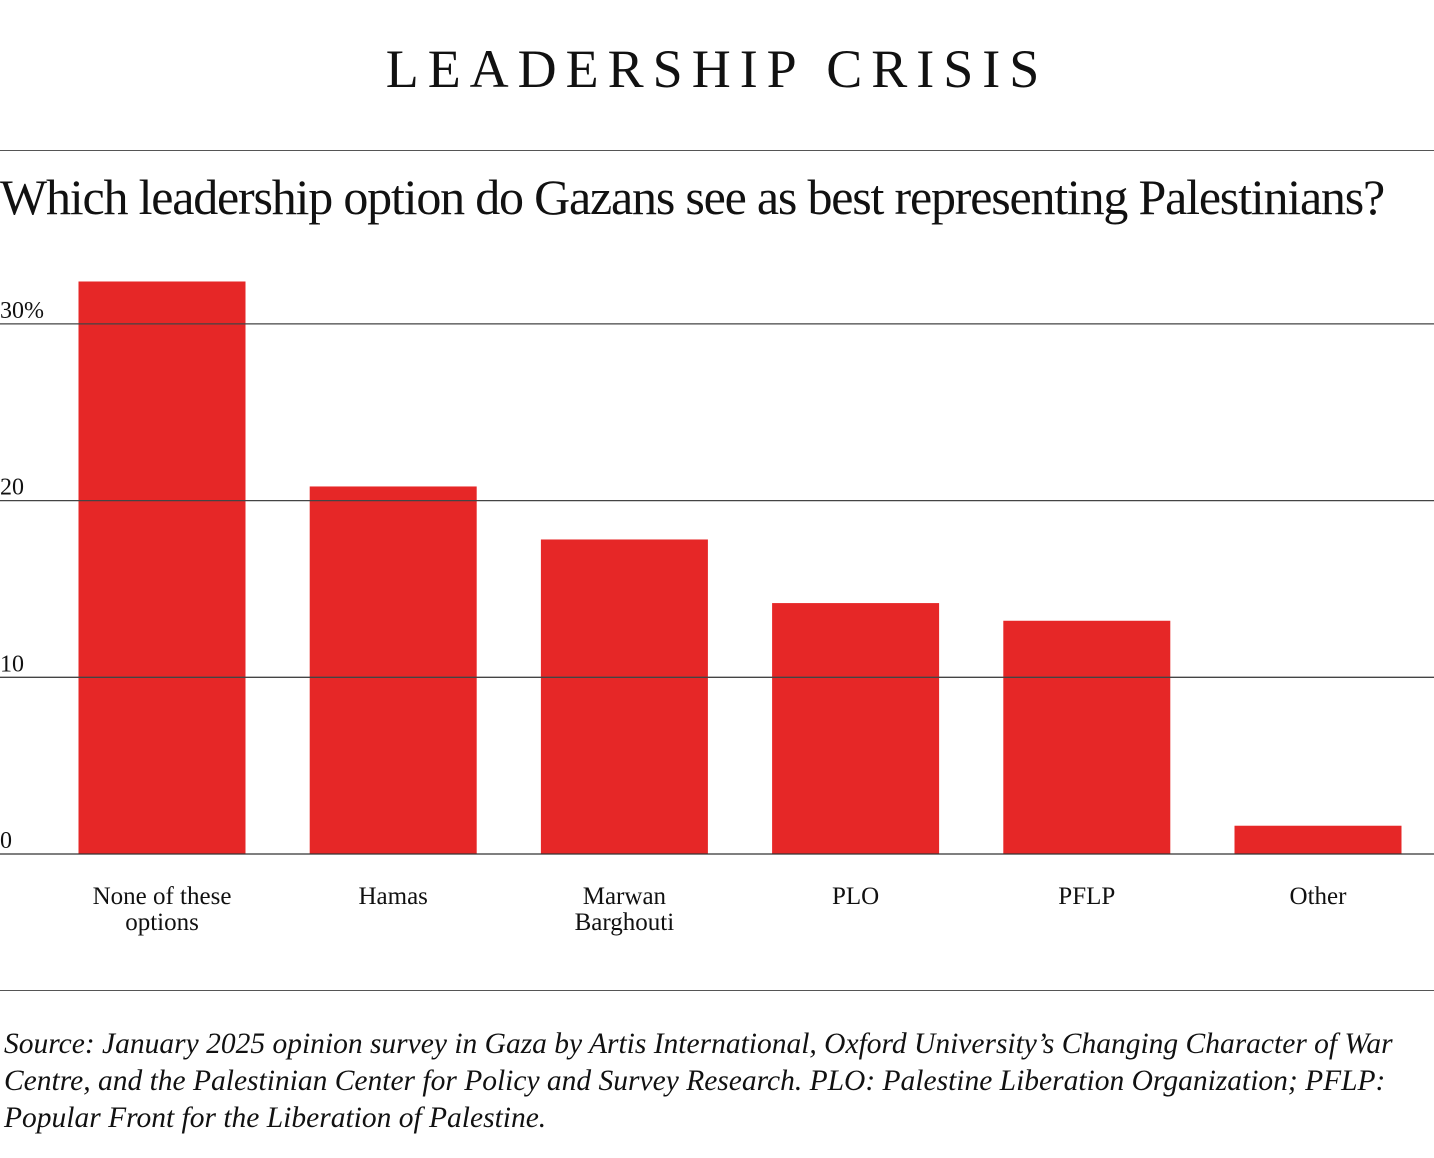 This screenshot has height=1158, width=1434. Describe the element at coordinates (717, 69) in the screenshot. I see `chart-header-title: LEADERSHIP CRISIS` at that location.